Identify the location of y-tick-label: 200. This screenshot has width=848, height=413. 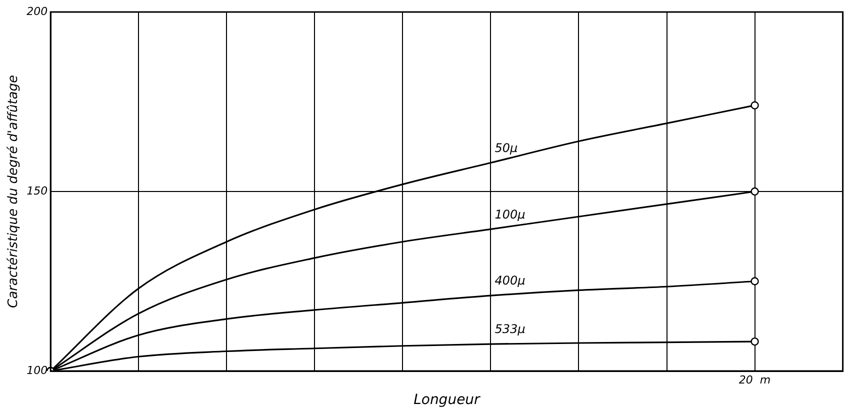
(37, 11).